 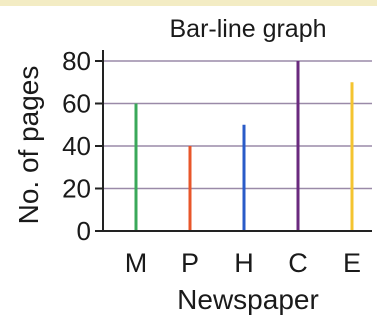 I want to click on x-axis-label: Newspaper, so click(x=248, y=299).